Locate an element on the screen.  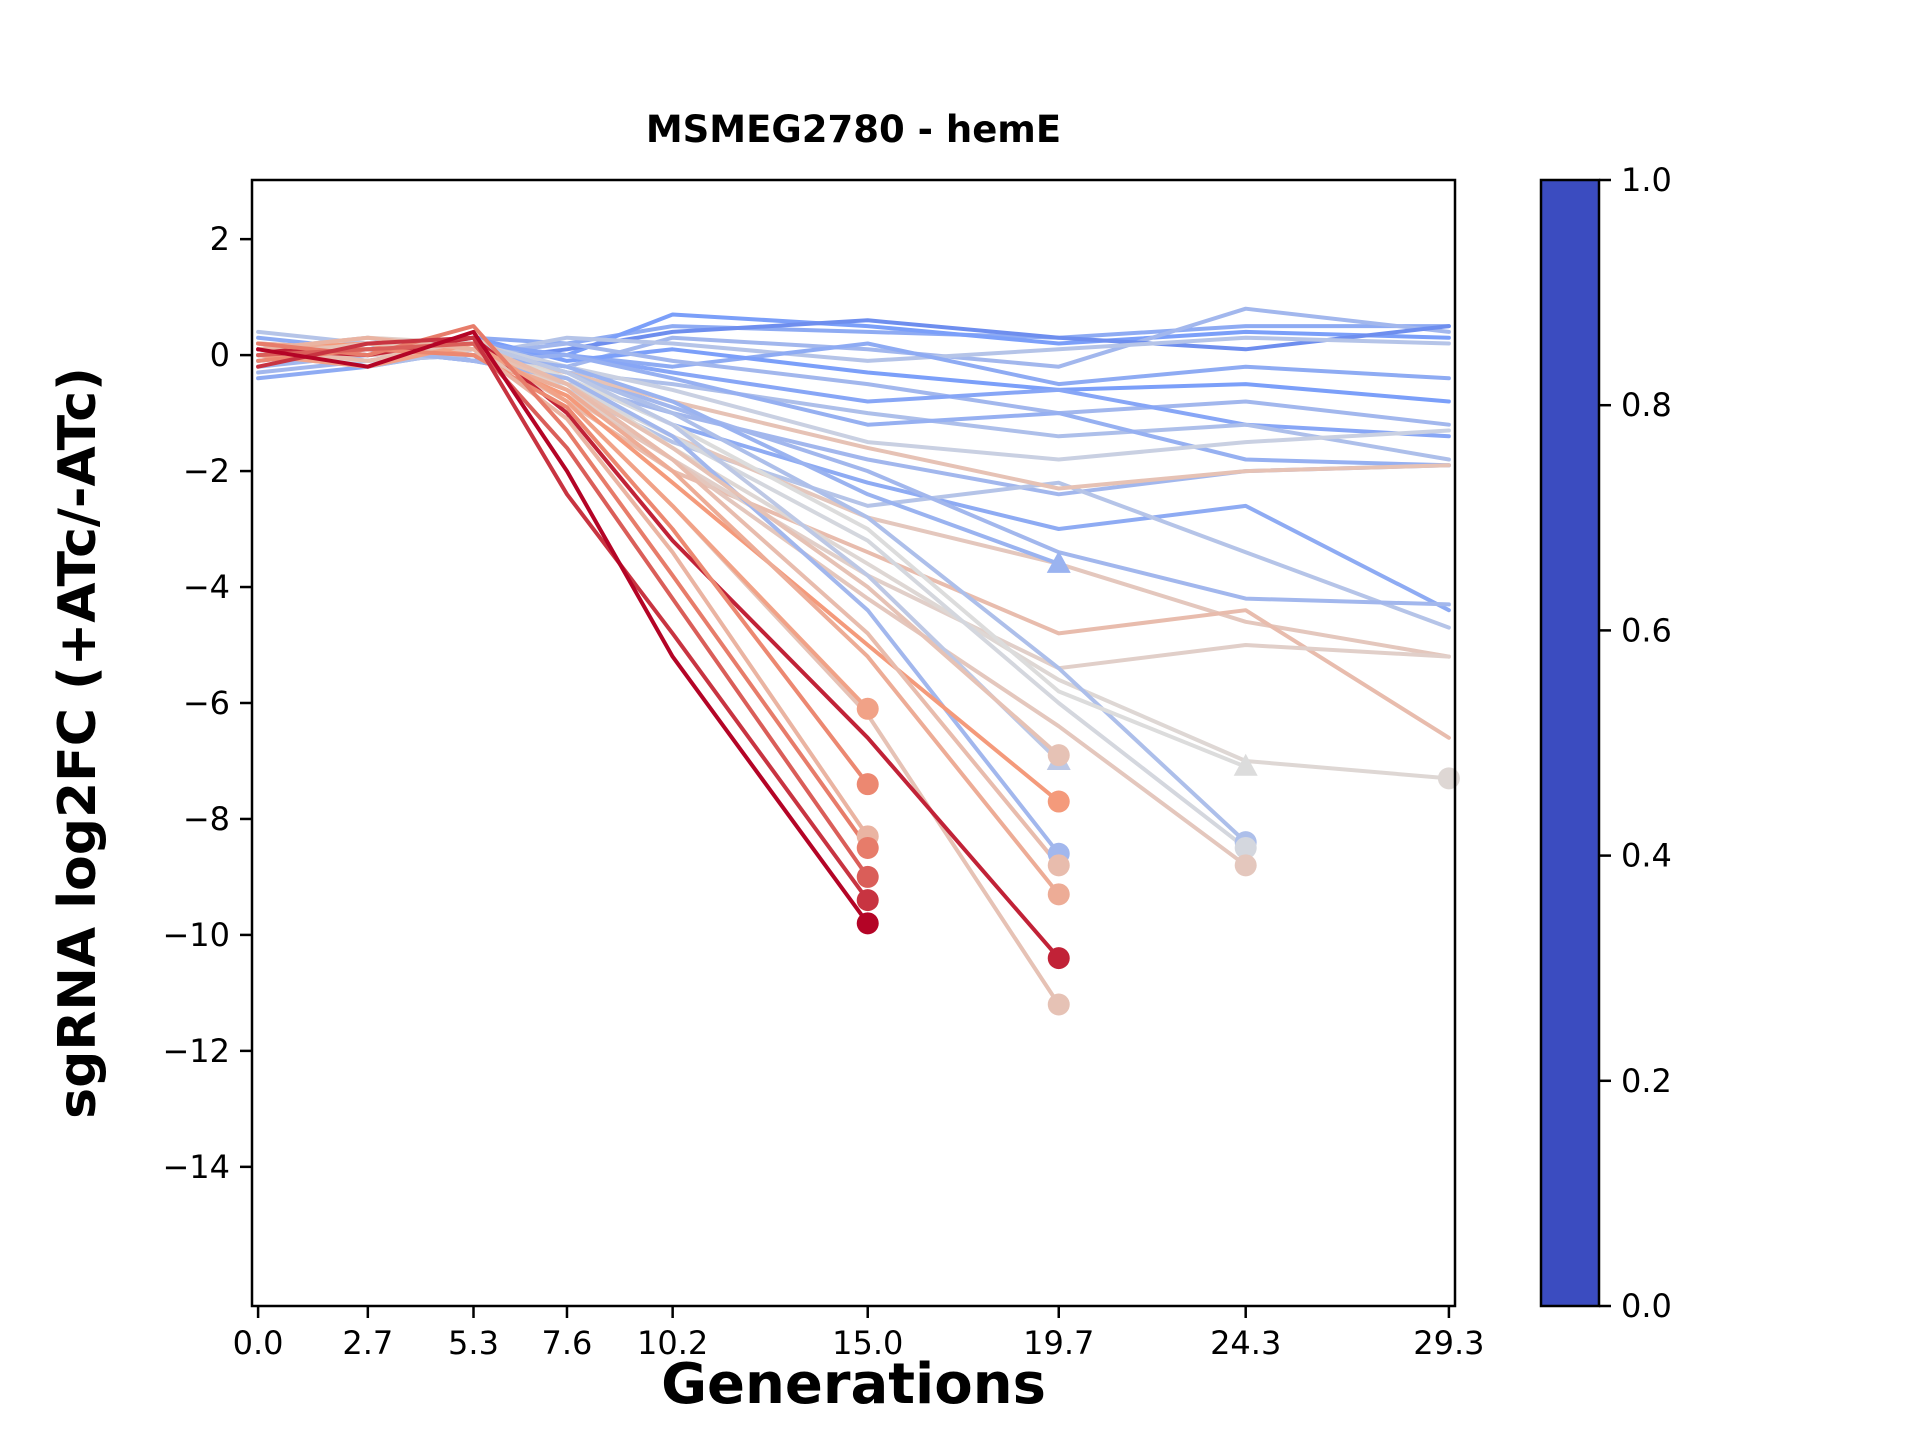
colorbar: 0.0 0.2 0.4 0.6 0.8 1.0 is located at coordinates (1605, 743).